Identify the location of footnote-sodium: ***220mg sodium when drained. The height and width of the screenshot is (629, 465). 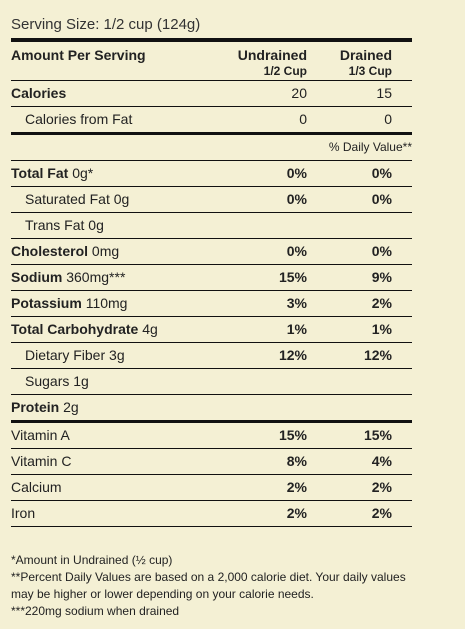
(95, 611).